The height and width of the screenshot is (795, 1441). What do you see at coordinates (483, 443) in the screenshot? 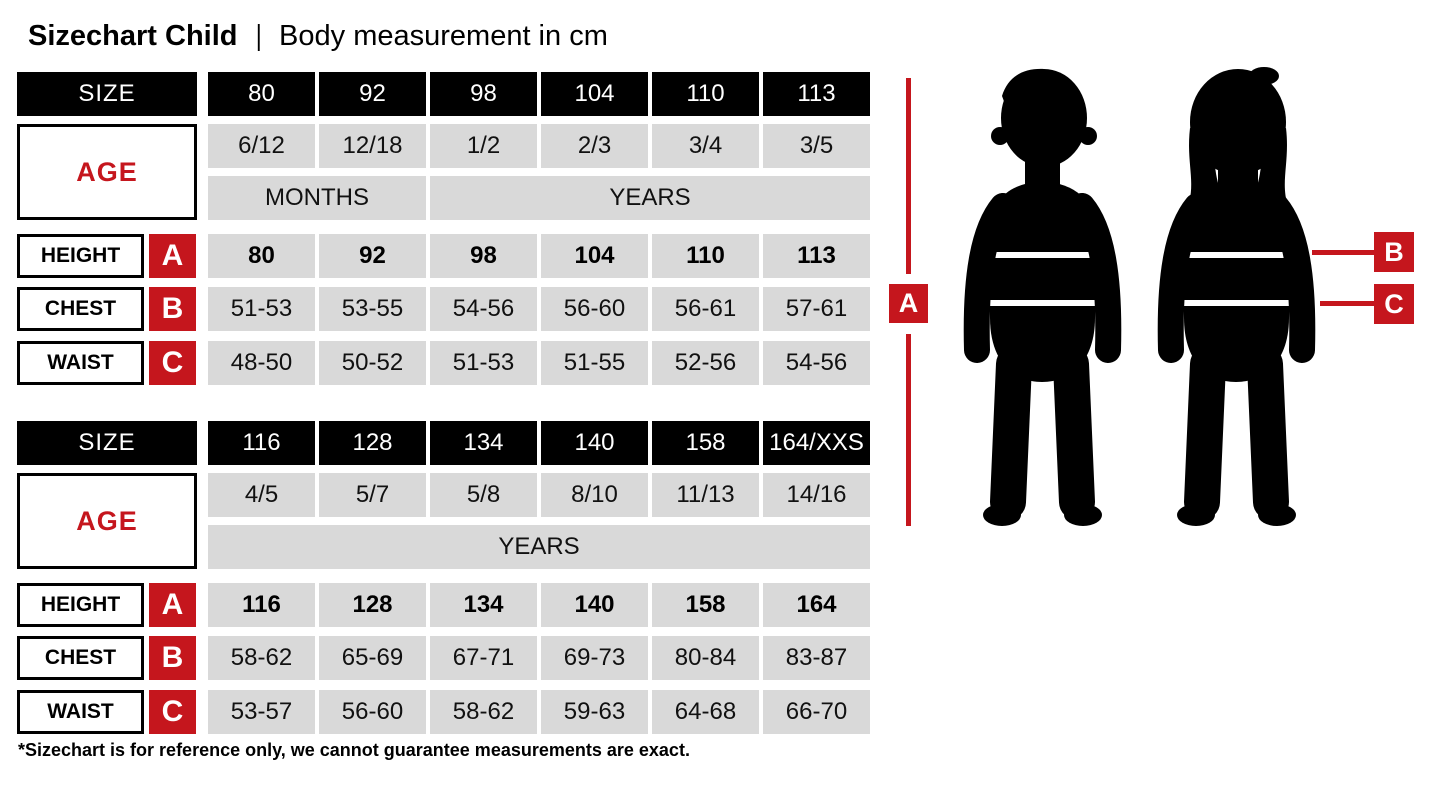
I see `size-cell: 134` at bounding box center [483, 443].